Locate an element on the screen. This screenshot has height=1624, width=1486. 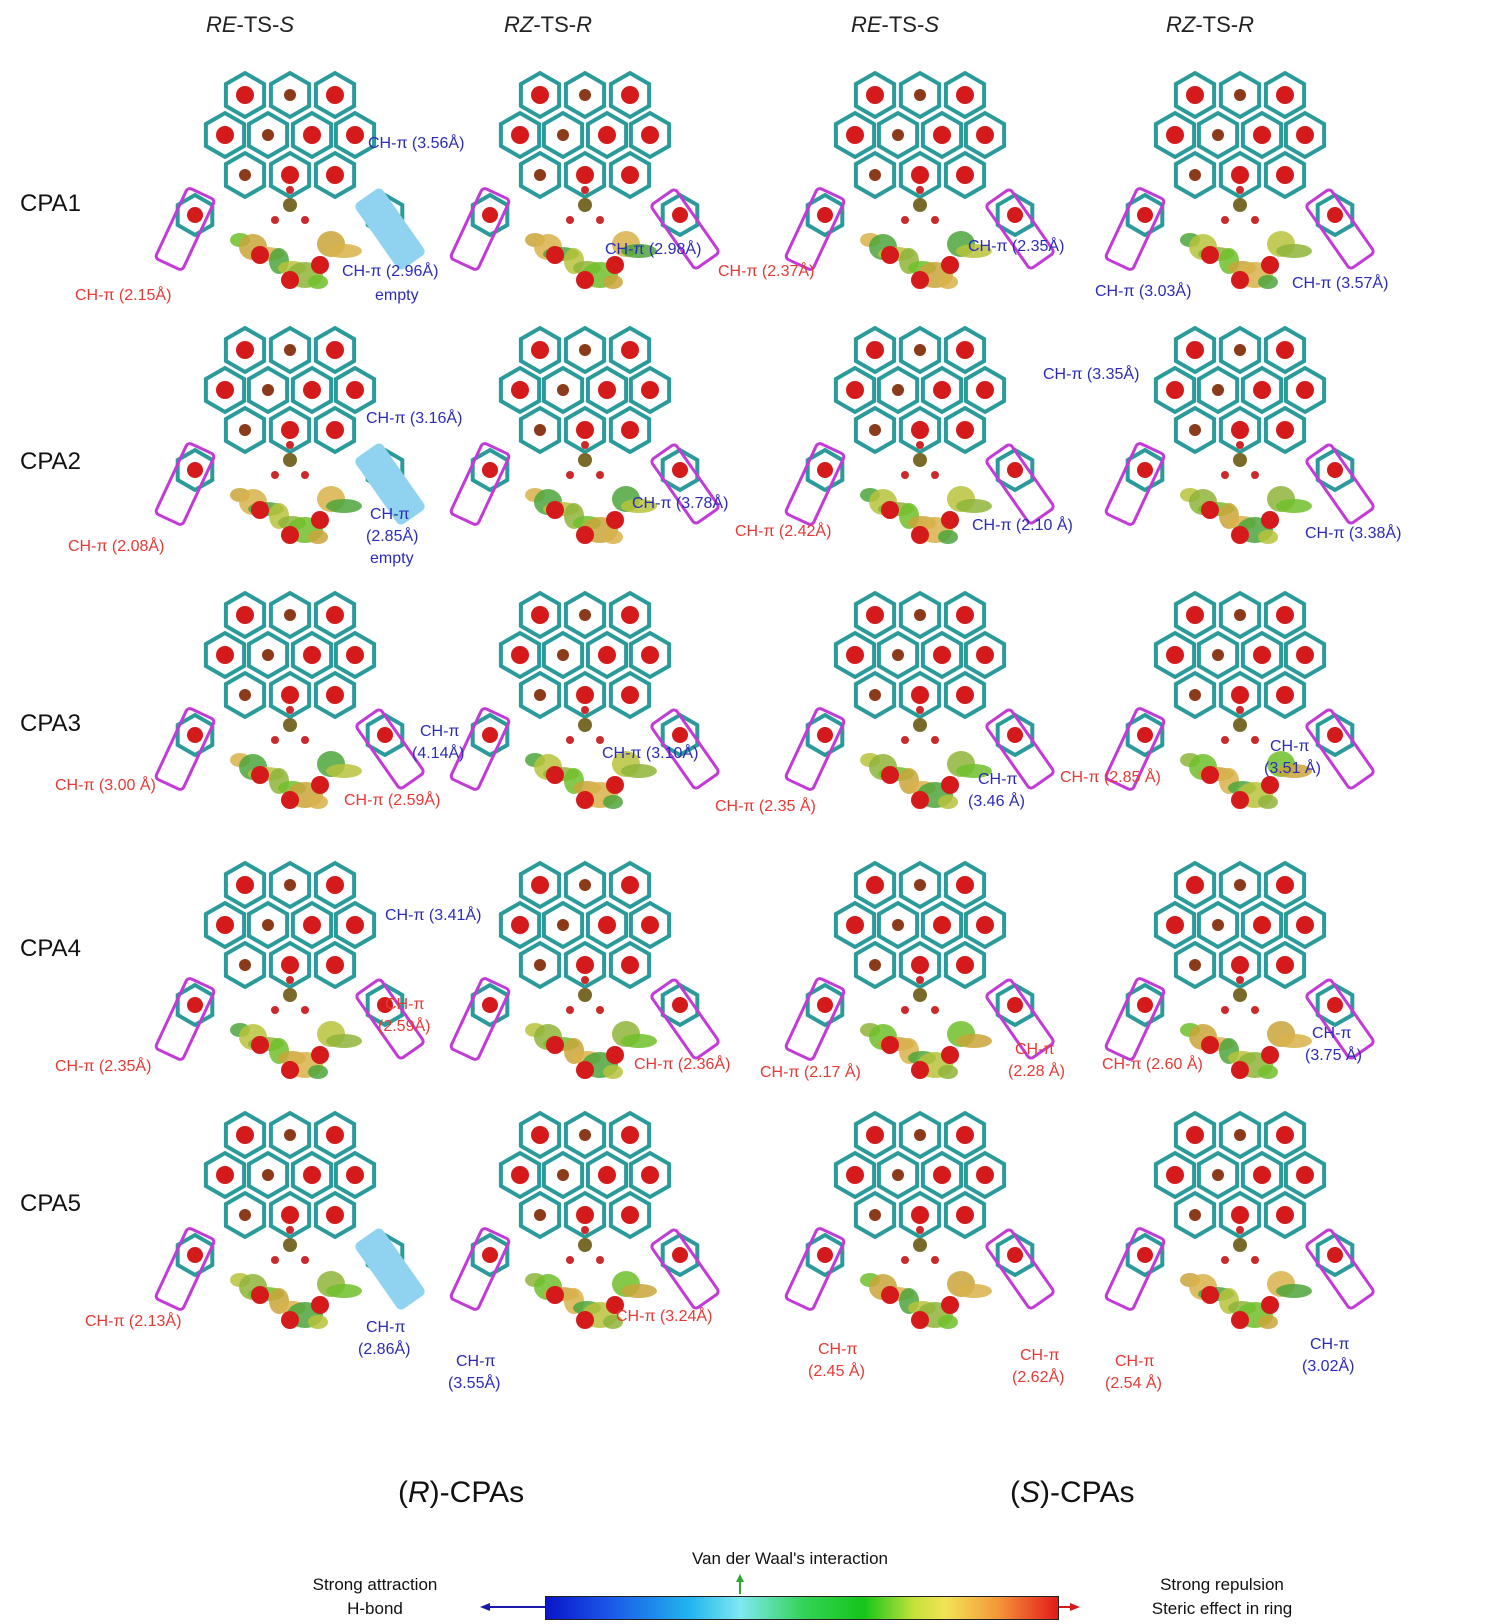
label-r5-b2: (2.86Å) is located at coordinates (384, 1349).